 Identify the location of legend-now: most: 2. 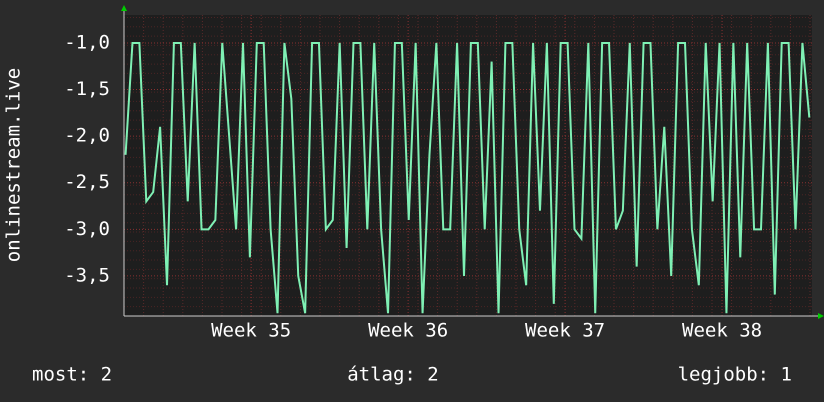
(72, 375).